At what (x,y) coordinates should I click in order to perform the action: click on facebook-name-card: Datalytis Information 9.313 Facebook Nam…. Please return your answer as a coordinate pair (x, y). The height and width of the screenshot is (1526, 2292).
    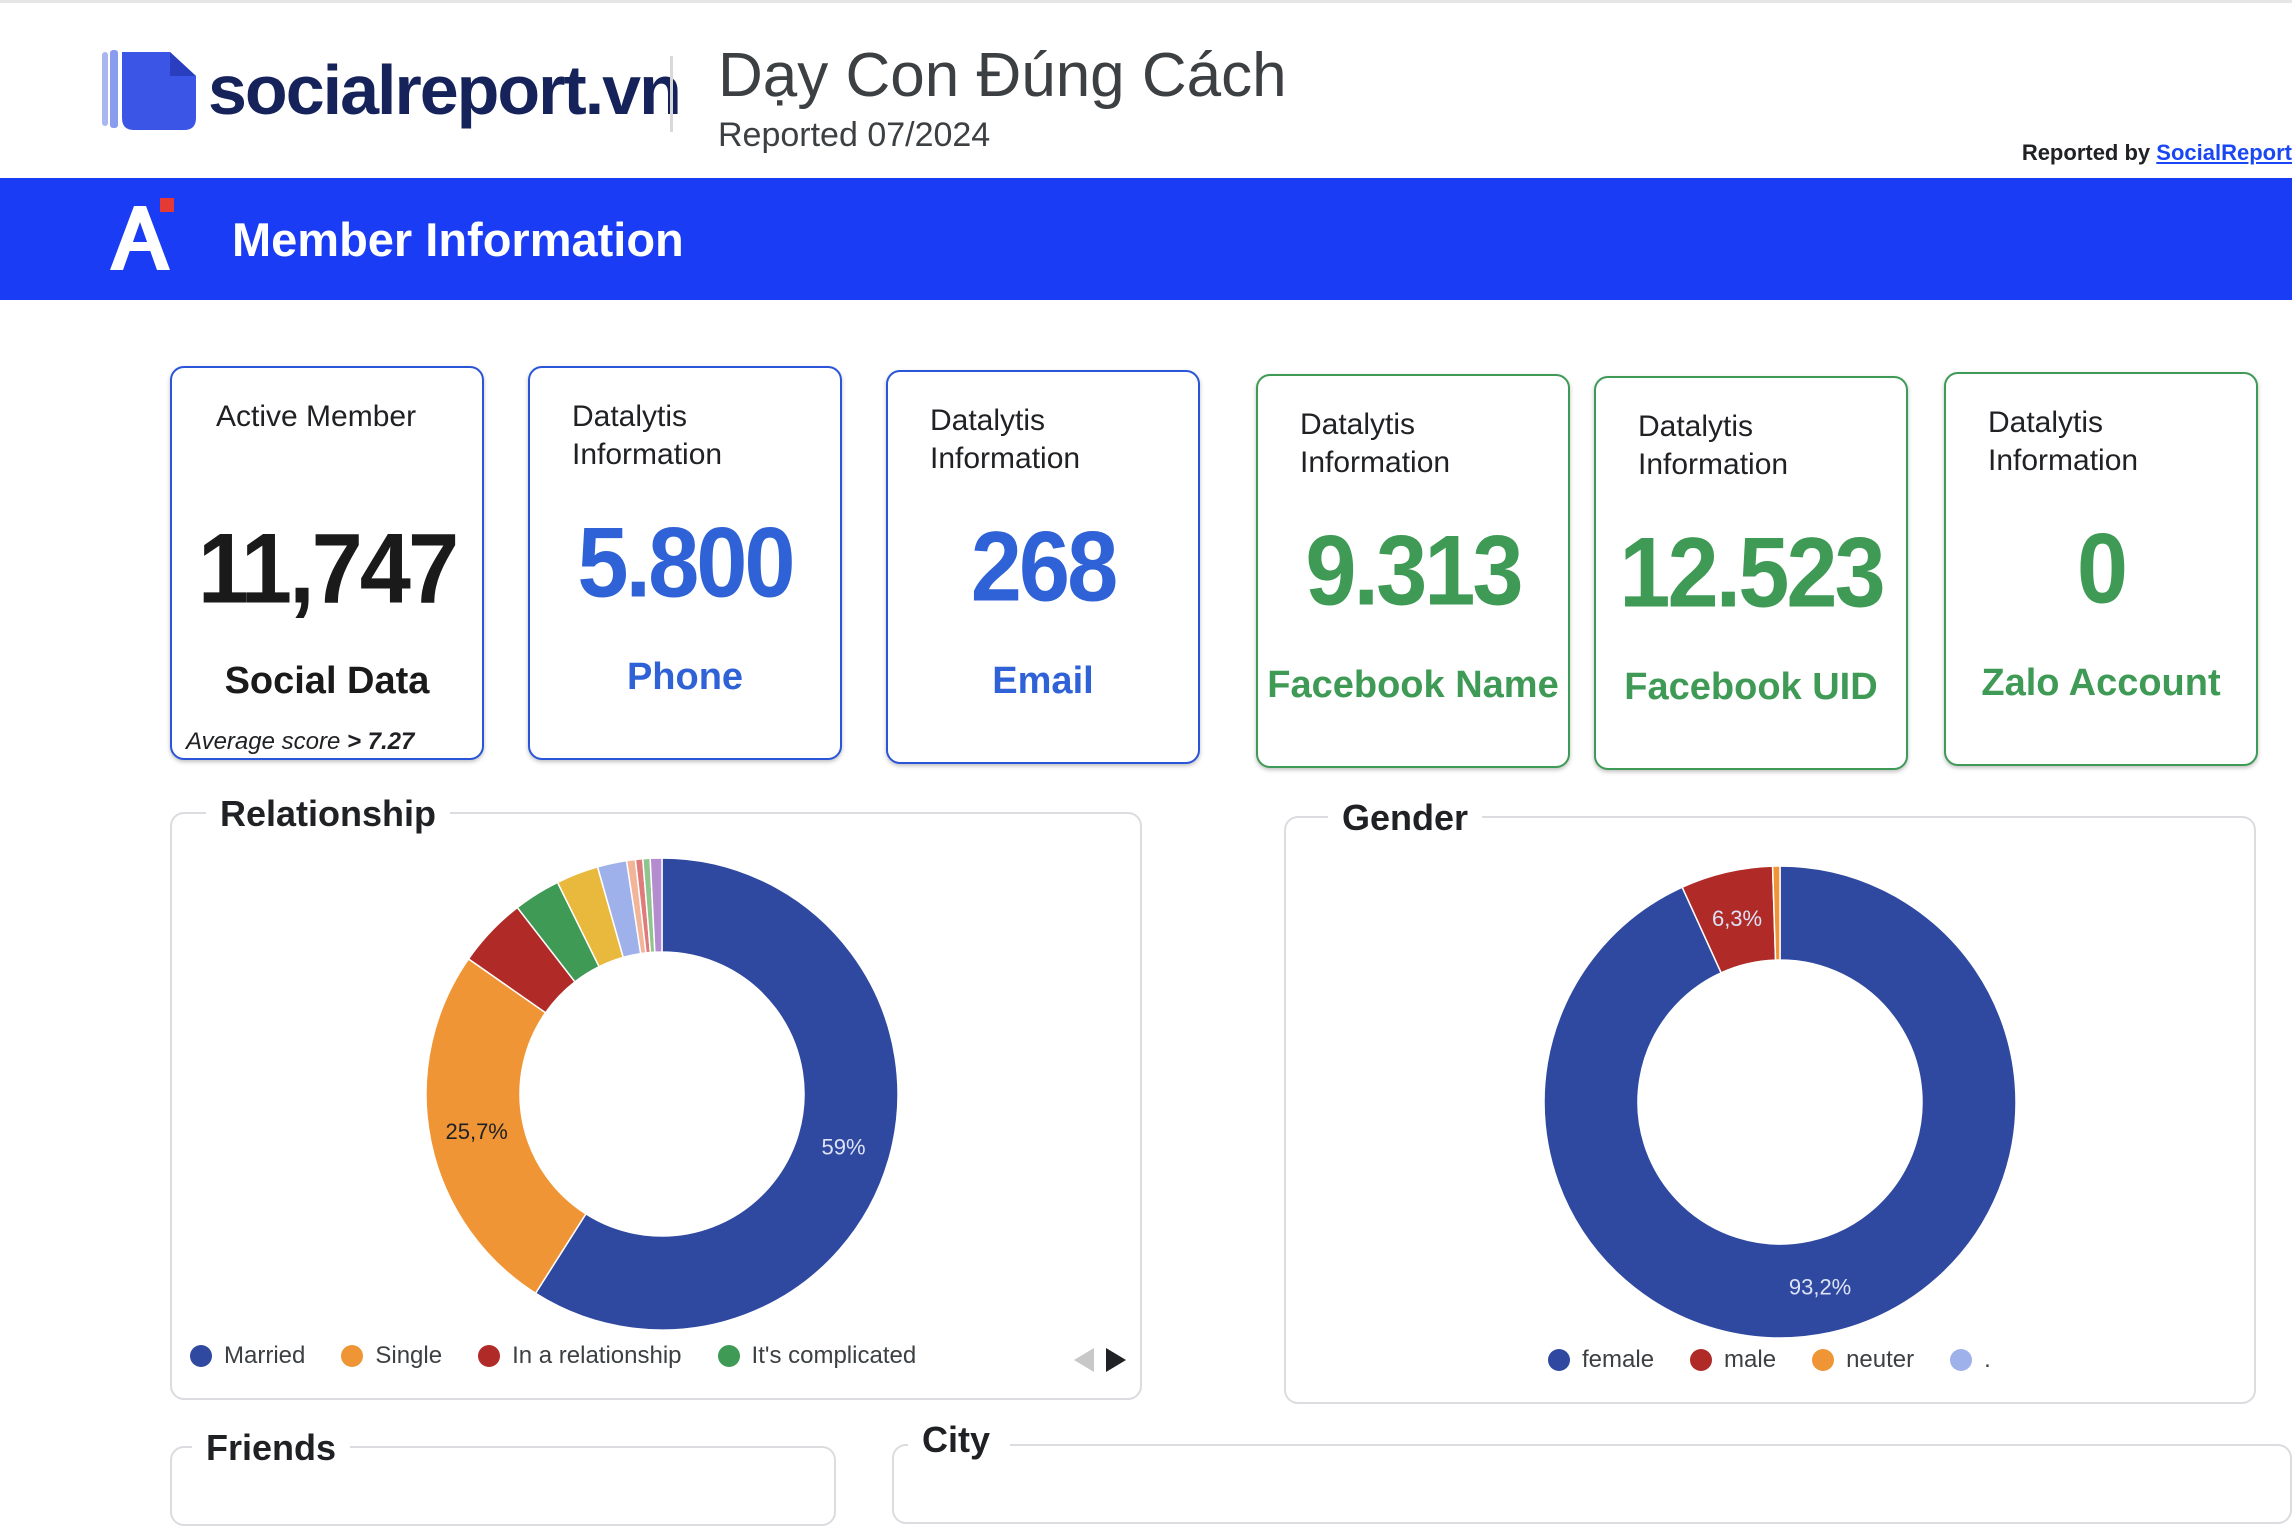
    Looking at the image, I should click on (1413, 571).